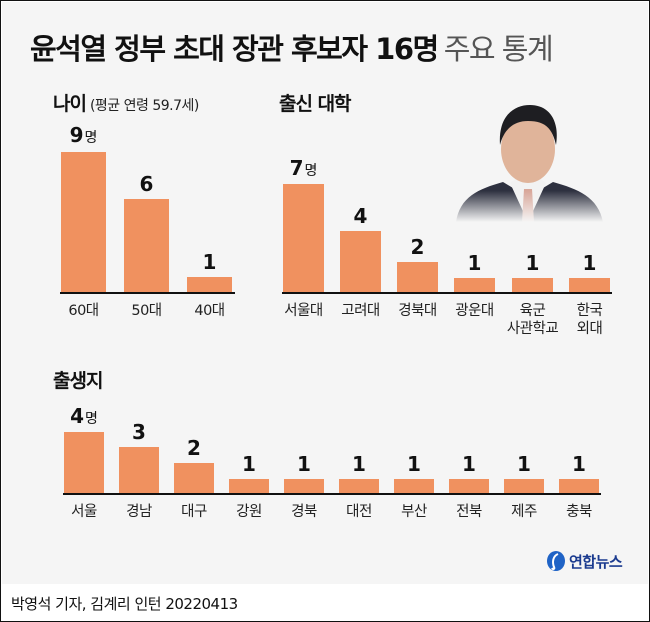  Describe the element at coordinates (579, 486) in the screenshot. I see `birth-bar-chungbuk` at that location.